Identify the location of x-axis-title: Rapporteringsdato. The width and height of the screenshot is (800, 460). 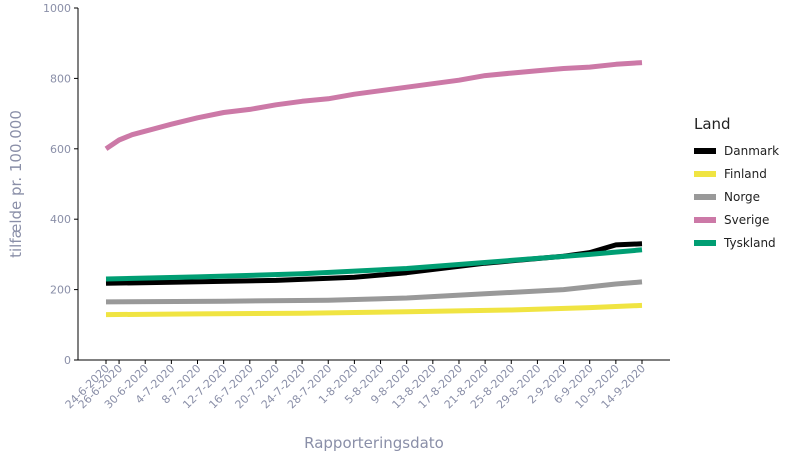
(374, 443).